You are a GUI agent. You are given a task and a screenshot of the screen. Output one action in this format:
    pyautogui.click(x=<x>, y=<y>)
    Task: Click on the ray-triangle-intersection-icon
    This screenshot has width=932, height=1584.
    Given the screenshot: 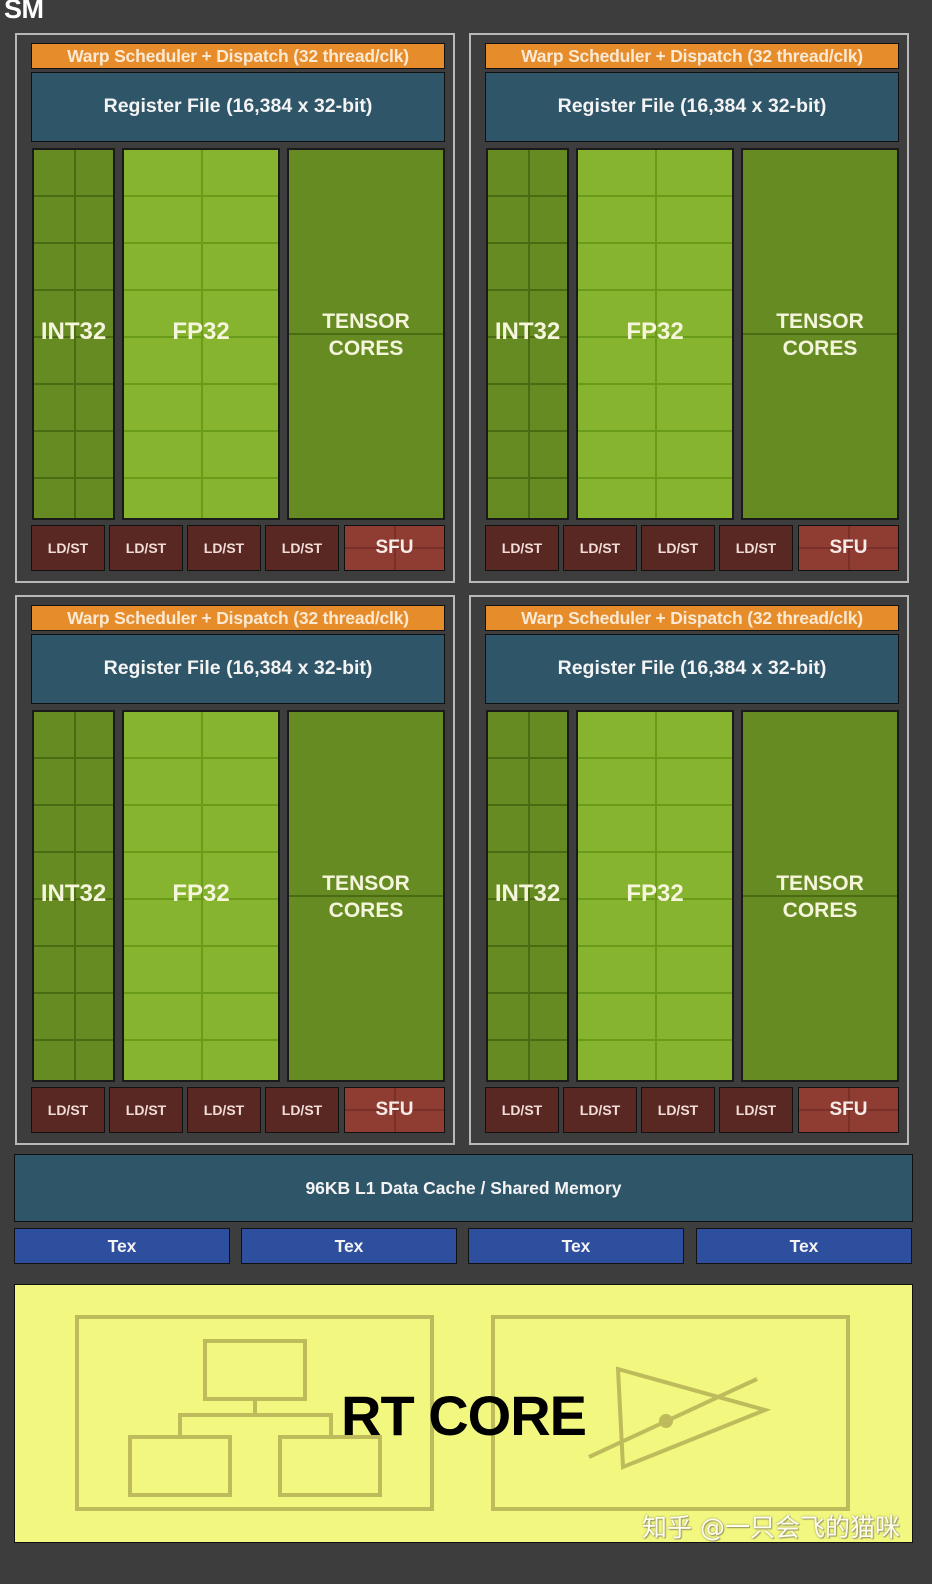 What is the action you would take?
    pyautogui.click(x=670, y=1413)
    